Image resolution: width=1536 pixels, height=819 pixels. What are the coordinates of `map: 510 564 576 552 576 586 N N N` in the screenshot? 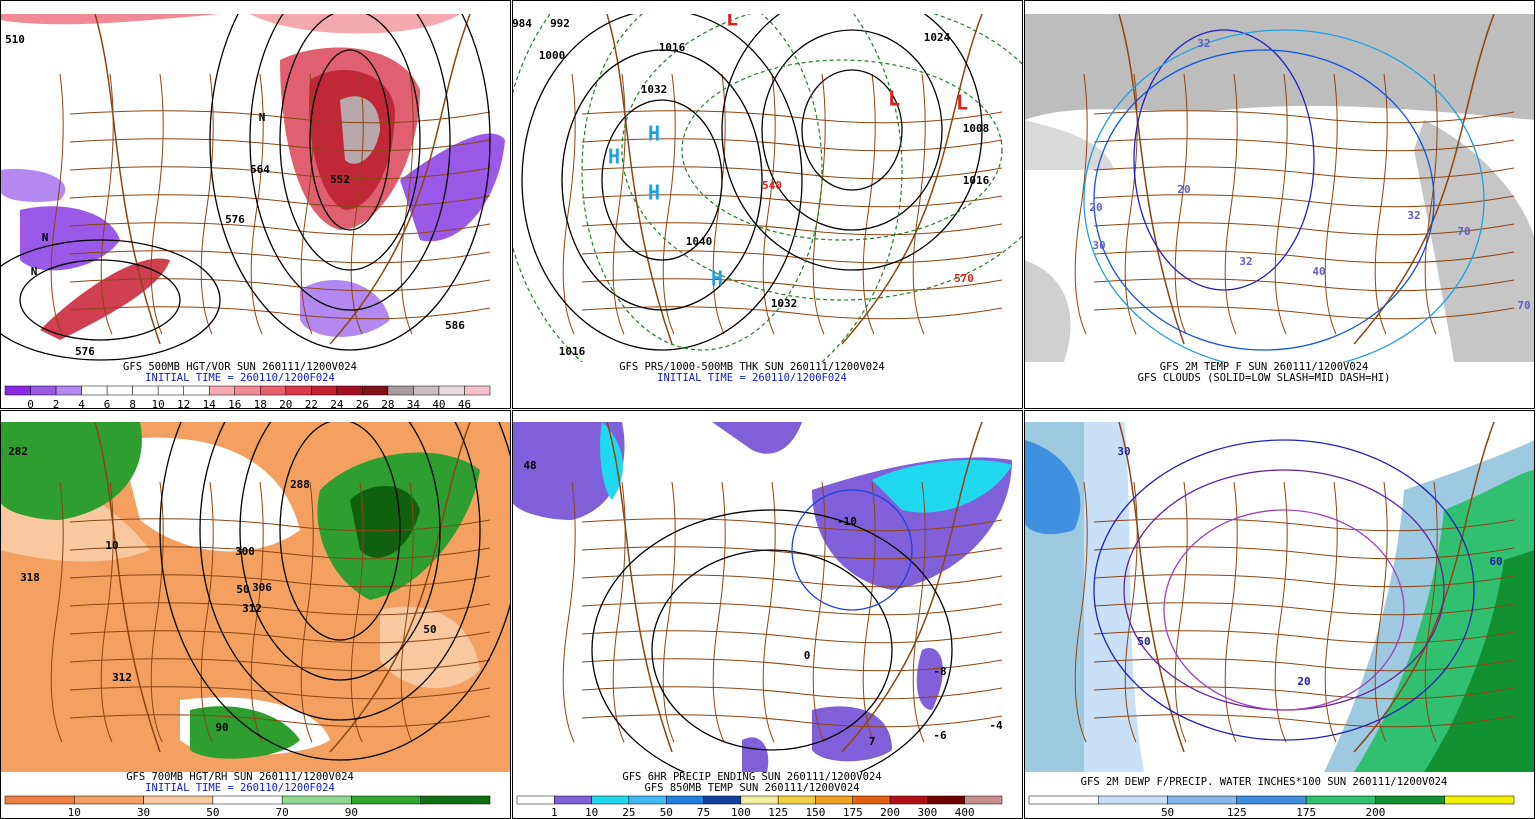 It's located at (255, 188).